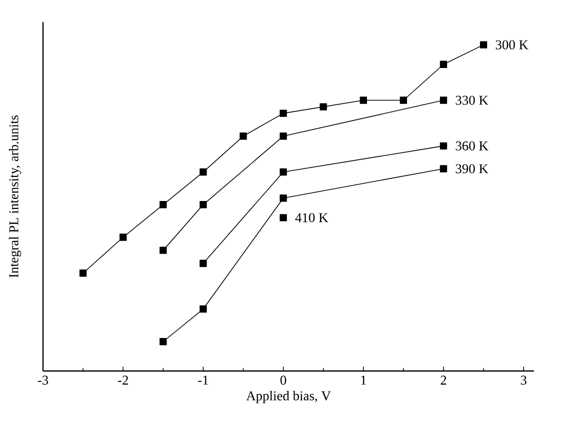 Image resolution: width=566 pixels, height=437 pixels. What do you see at coordinates (203, 380) in the screenshot?
I see `x-tick-label: -1` at bounding box center [203, 380].